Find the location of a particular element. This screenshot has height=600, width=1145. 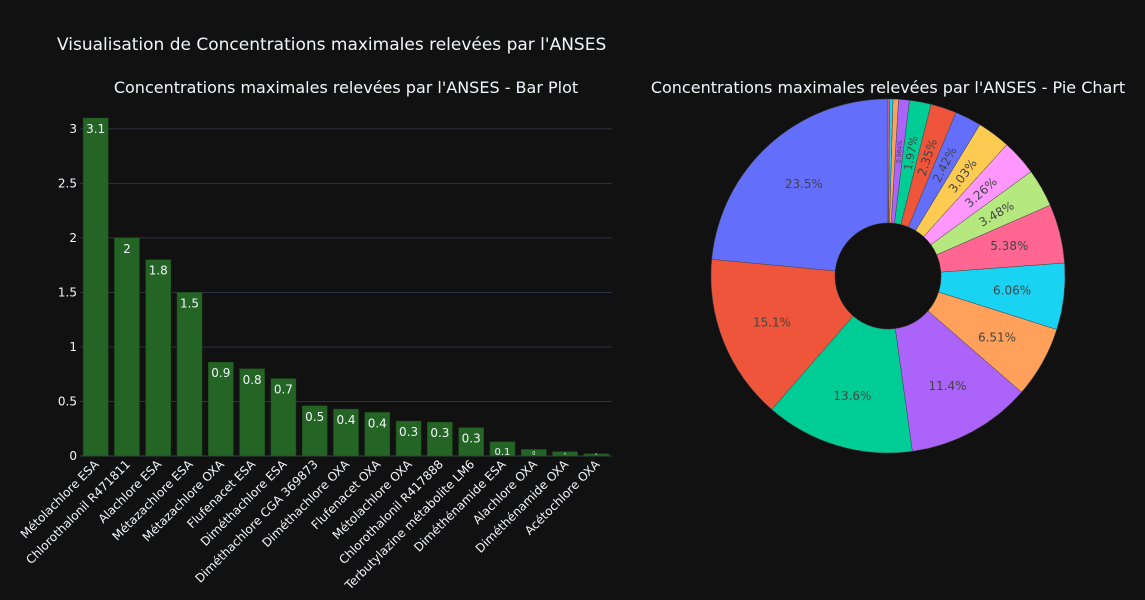

pie-slice-label: 11.4% is located at coordinates (947, 386).